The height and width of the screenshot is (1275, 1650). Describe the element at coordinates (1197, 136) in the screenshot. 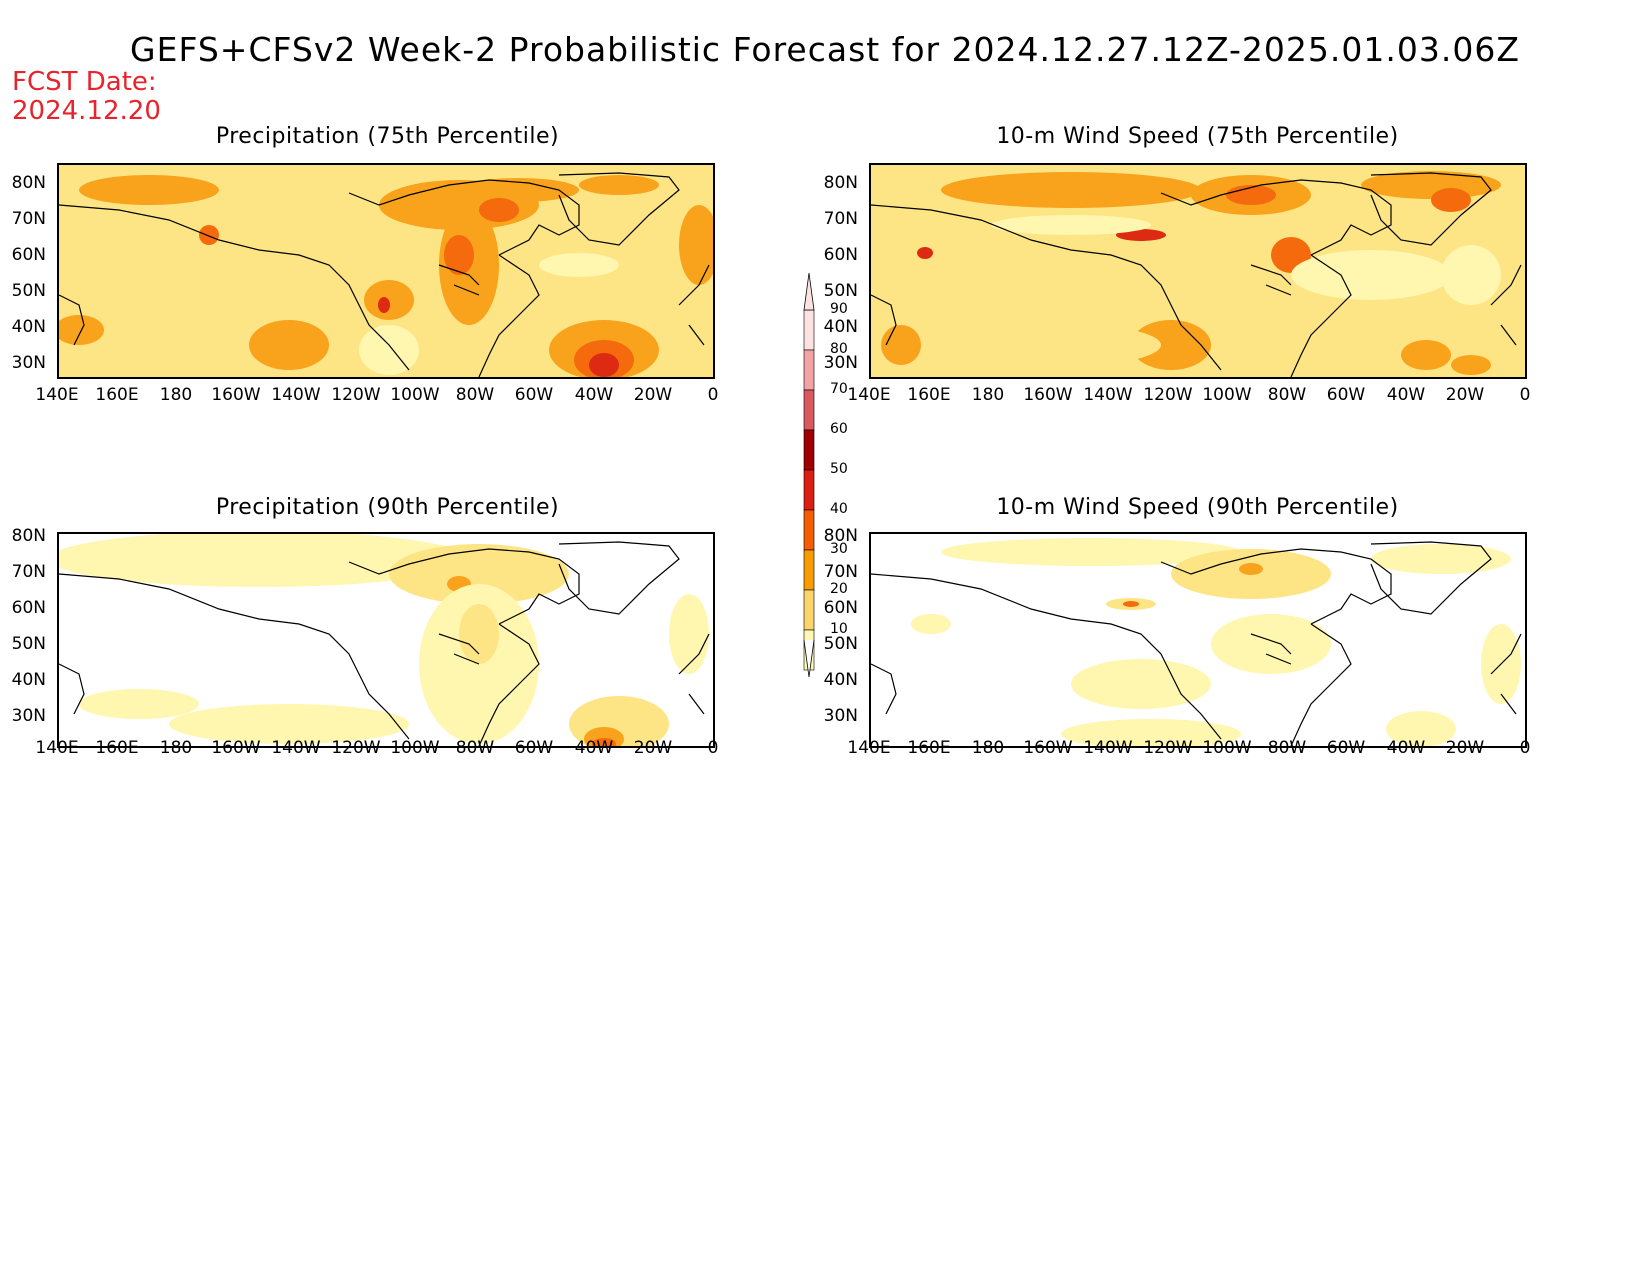

I see `panel-title: 10-m Wind Speed (75th Percentile)` at that location.